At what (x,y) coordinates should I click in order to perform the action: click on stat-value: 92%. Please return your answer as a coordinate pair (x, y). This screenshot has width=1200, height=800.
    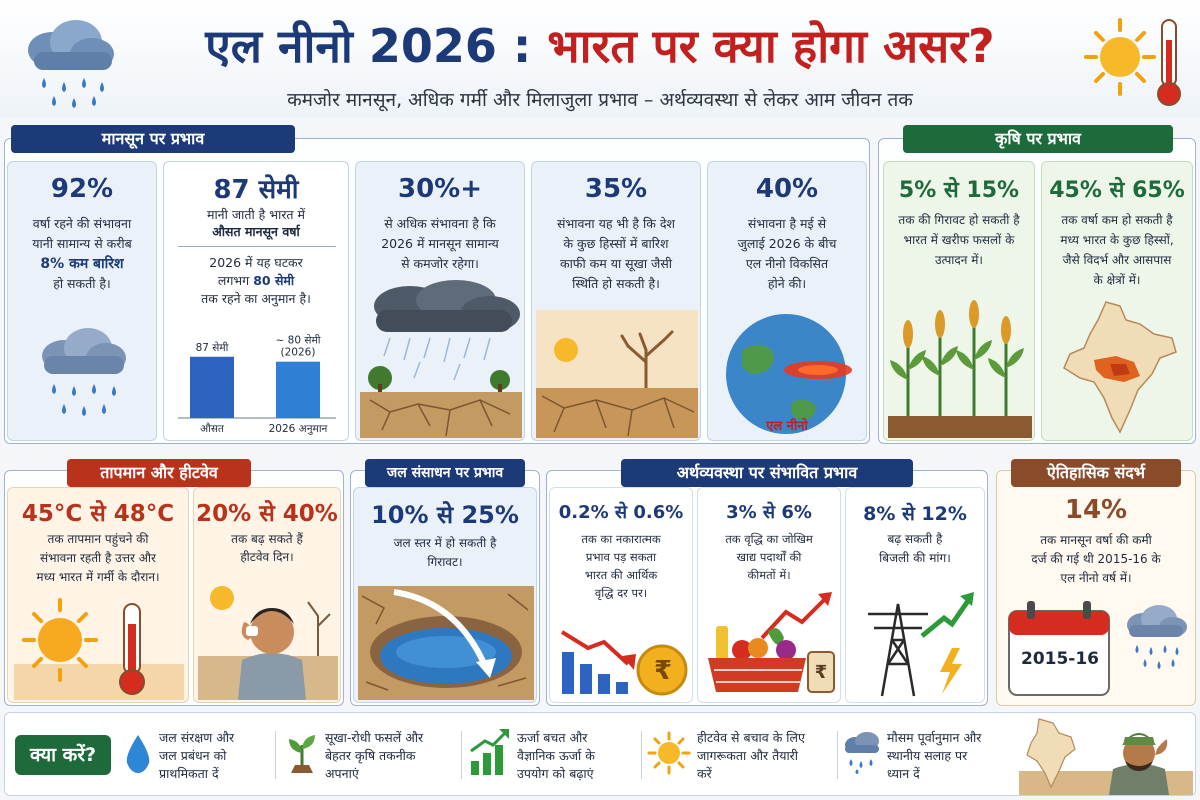
    Looking at the image, I should click on (82, 189).